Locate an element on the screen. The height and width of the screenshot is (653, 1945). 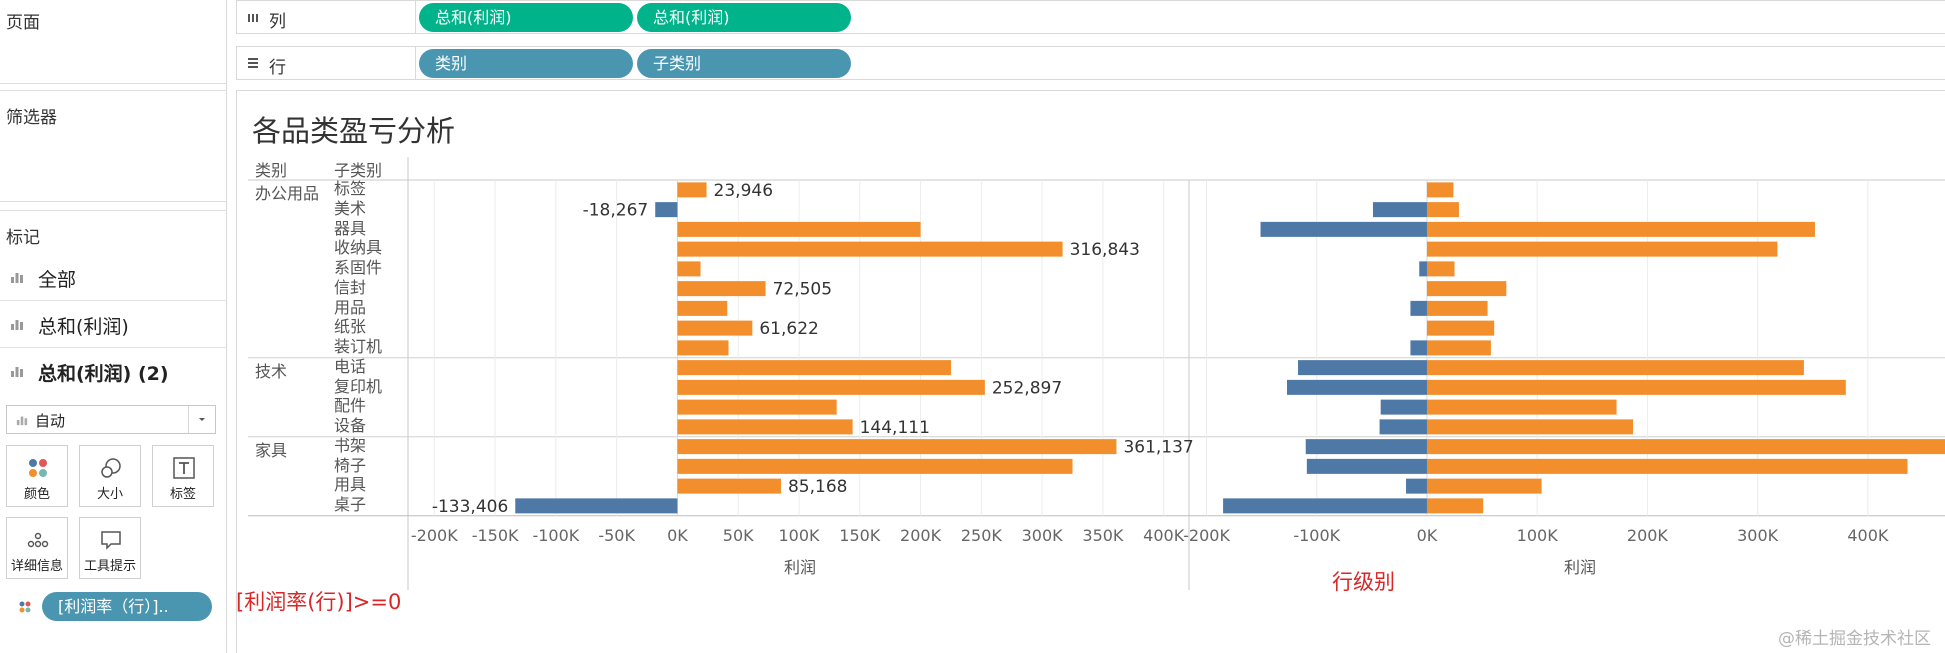
data-label: 252,897 is located at coordinates (1027, 388).